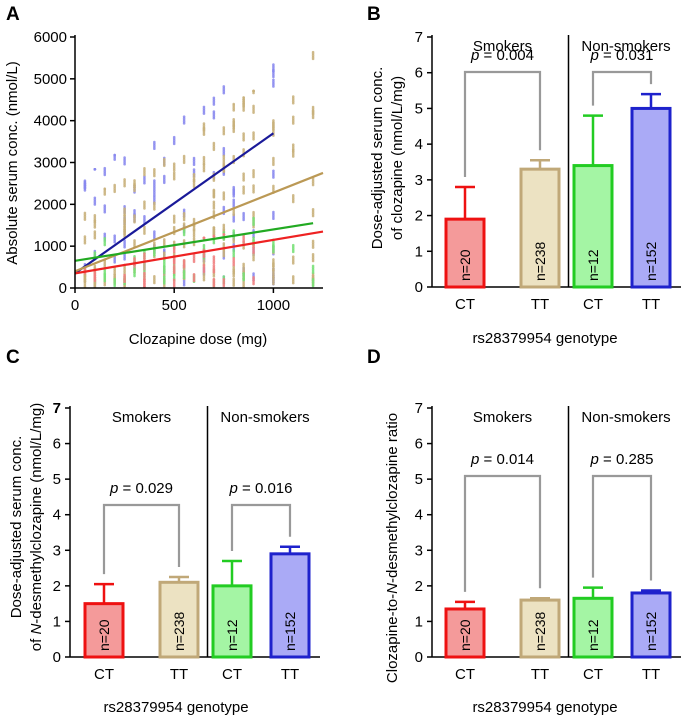 This screenshot has height=718, width=685. Describe the element at coordinates (141, 488) in the screenshot. I see `panel-c-p-value: p = 0.029` at that location.